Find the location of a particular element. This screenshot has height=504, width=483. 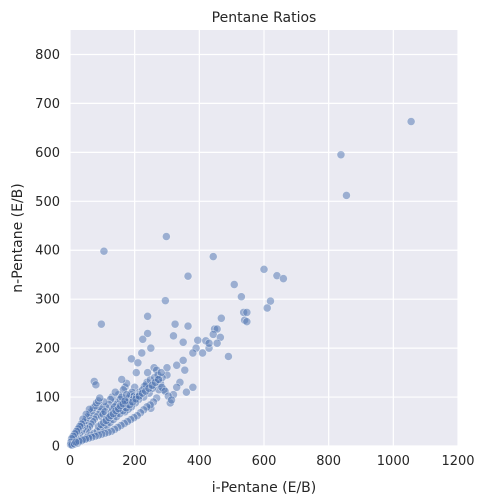

x-tick-label: 400 is located at coordinates (199, 461).